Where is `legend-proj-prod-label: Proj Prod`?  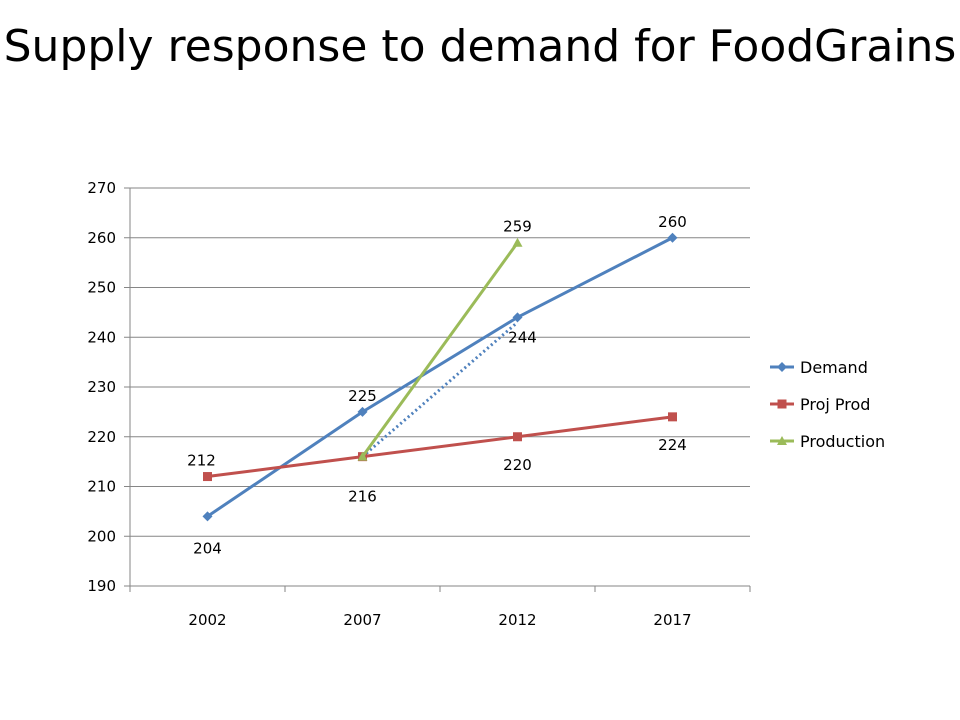 legend-proj-prod-label: Proj Prod is located at coordinates (835, 404).